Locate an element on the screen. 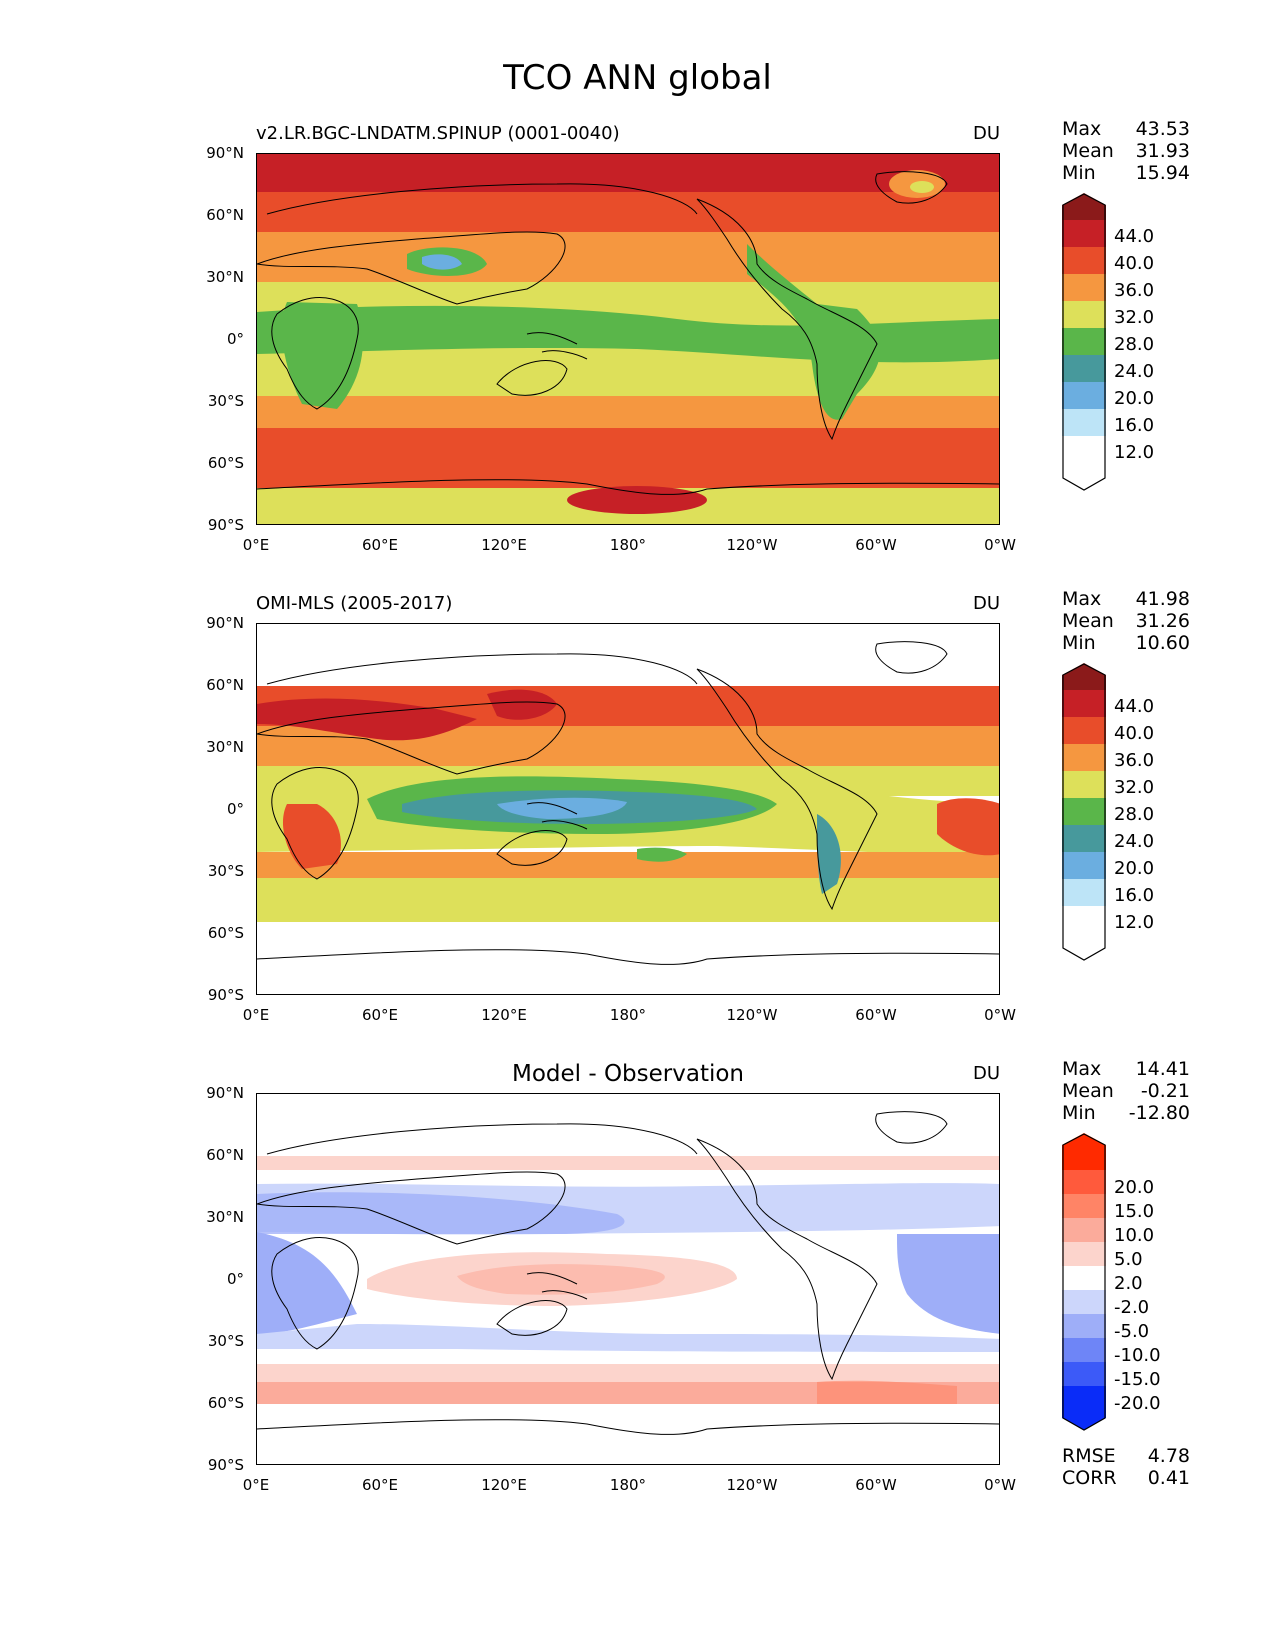 The image size is (1275, 1650). stat-max: 43.53 is located at coordinates (1162, 129).